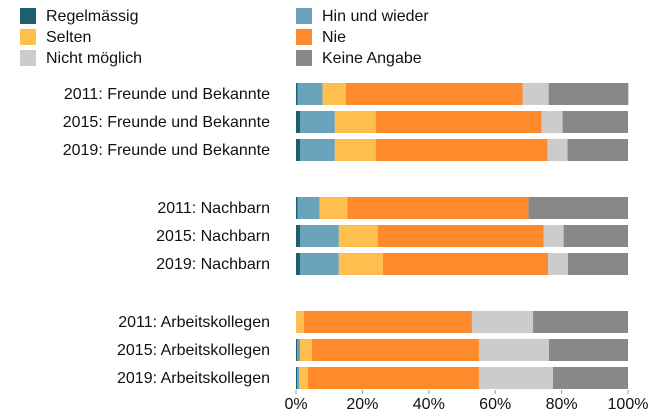  I want to click on x-tick-label: 40%, so click(429, 404).